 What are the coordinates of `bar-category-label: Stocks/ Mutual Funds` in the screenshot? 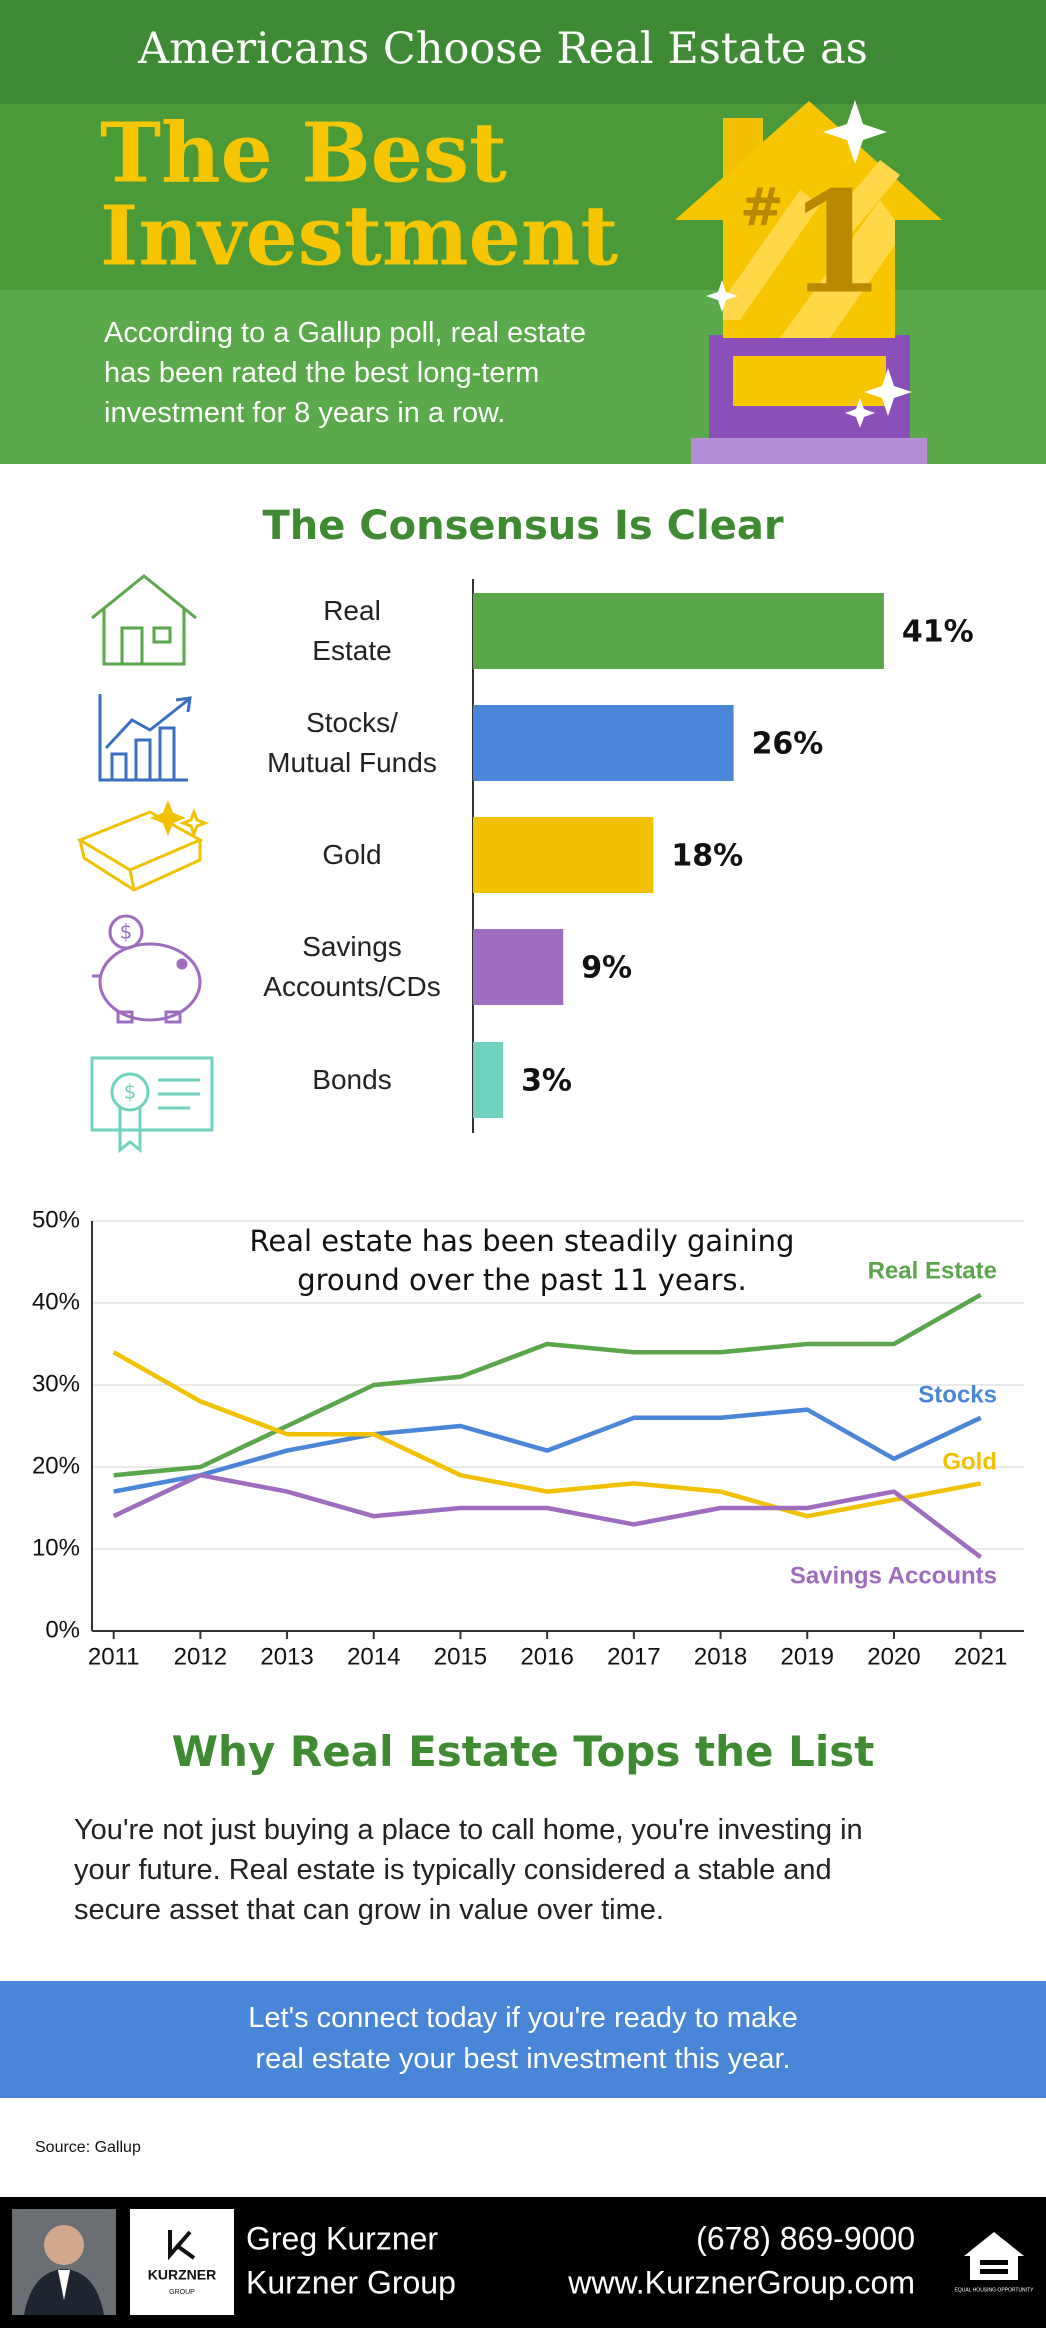 It's located at (352, 742).